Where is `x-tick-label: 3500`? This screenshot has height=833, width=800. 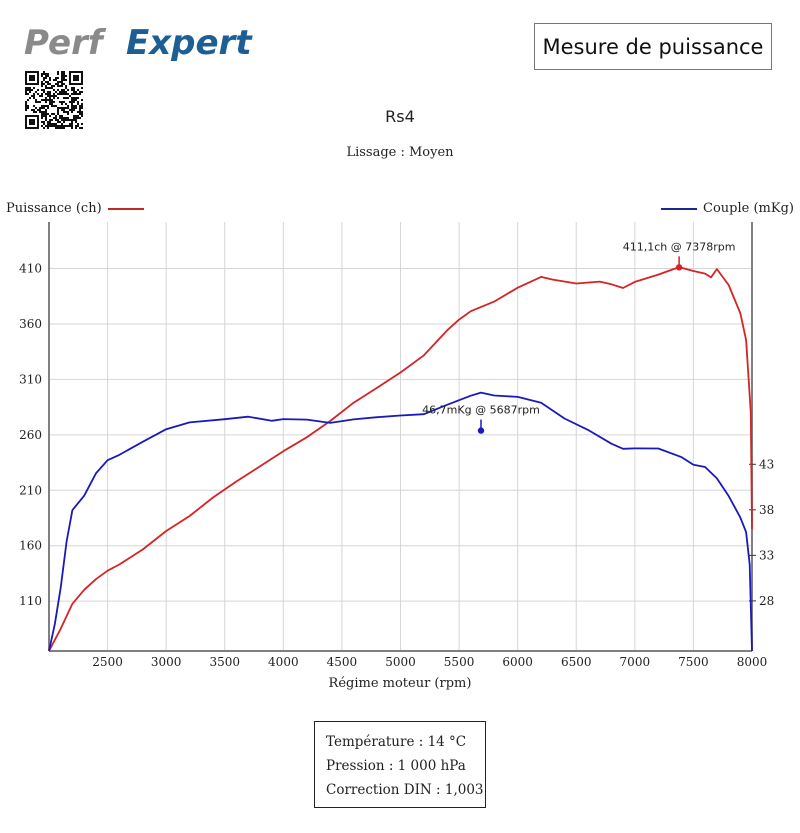
x-tick-label: 3500 is located at coordinates (224, 662).